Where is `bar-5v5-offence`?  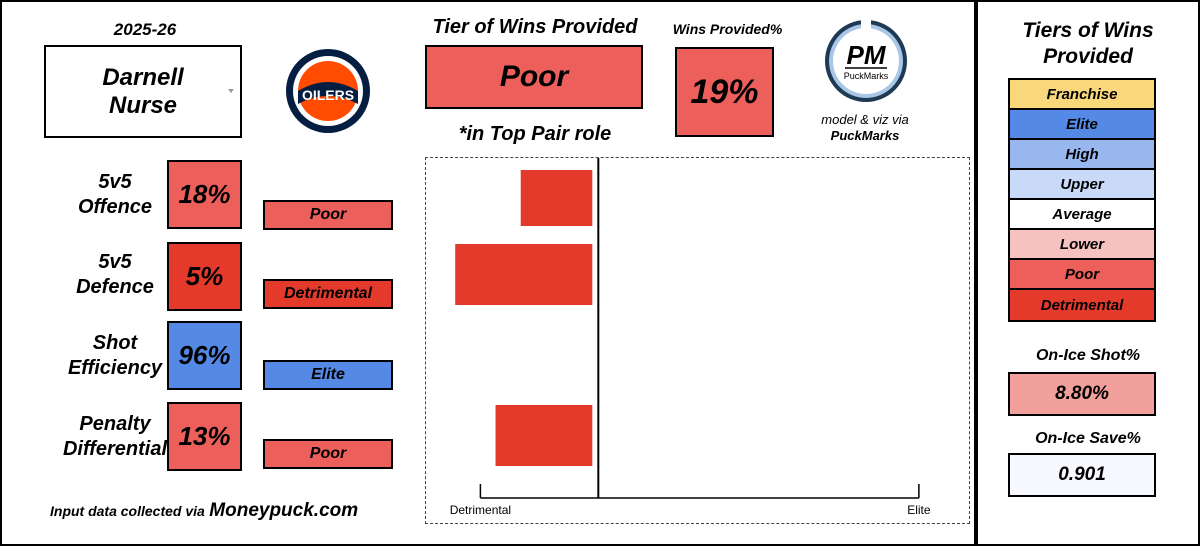
bar-5v5-offence is located at coordinates (556, 198).